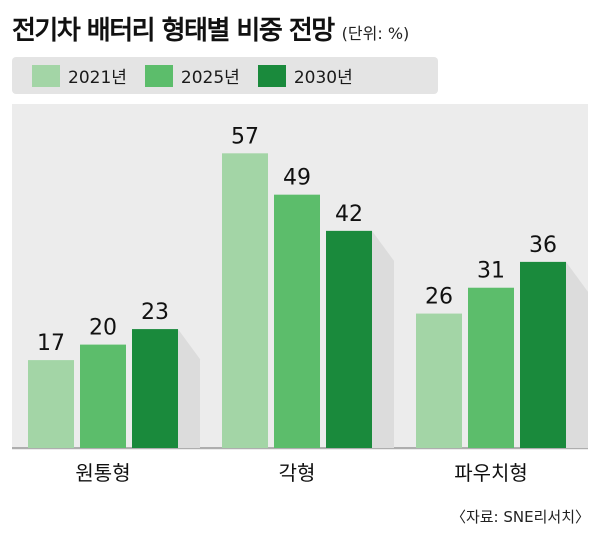 This screenshot has width=600, height=536. I want to click on legend-item-2025: 2025년, so click(192, 75).